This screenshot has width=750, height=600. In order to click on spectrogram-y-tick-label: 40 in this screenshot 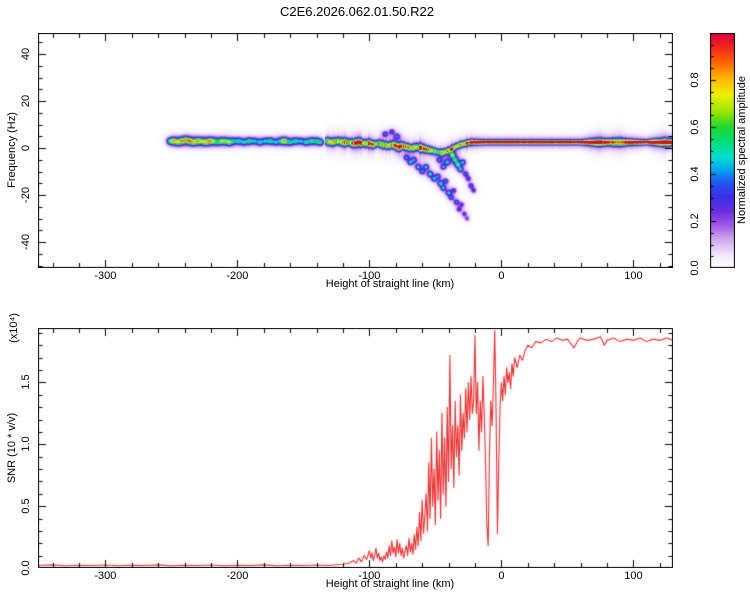, I will do `click(26, 54)`.